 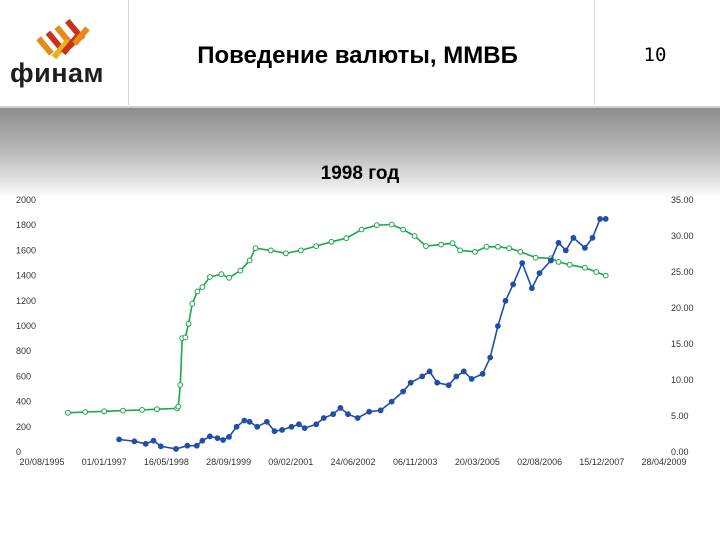 What do you see at coordinates (26, 200) in the screenshot?
I see `y-left-tick-label: 2000` at bounding box center [26, 200].